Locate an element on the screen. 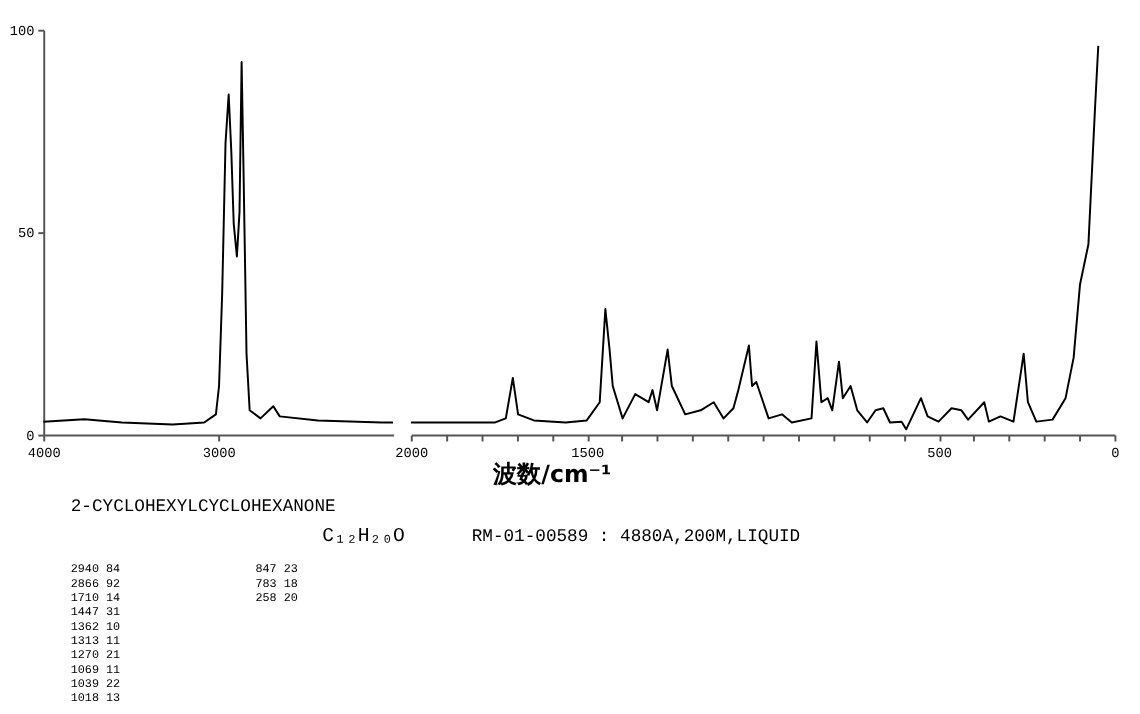  text: 2-CYCLOHEXYLCYCLOHEXANONE is located at coordinates (203, 507).